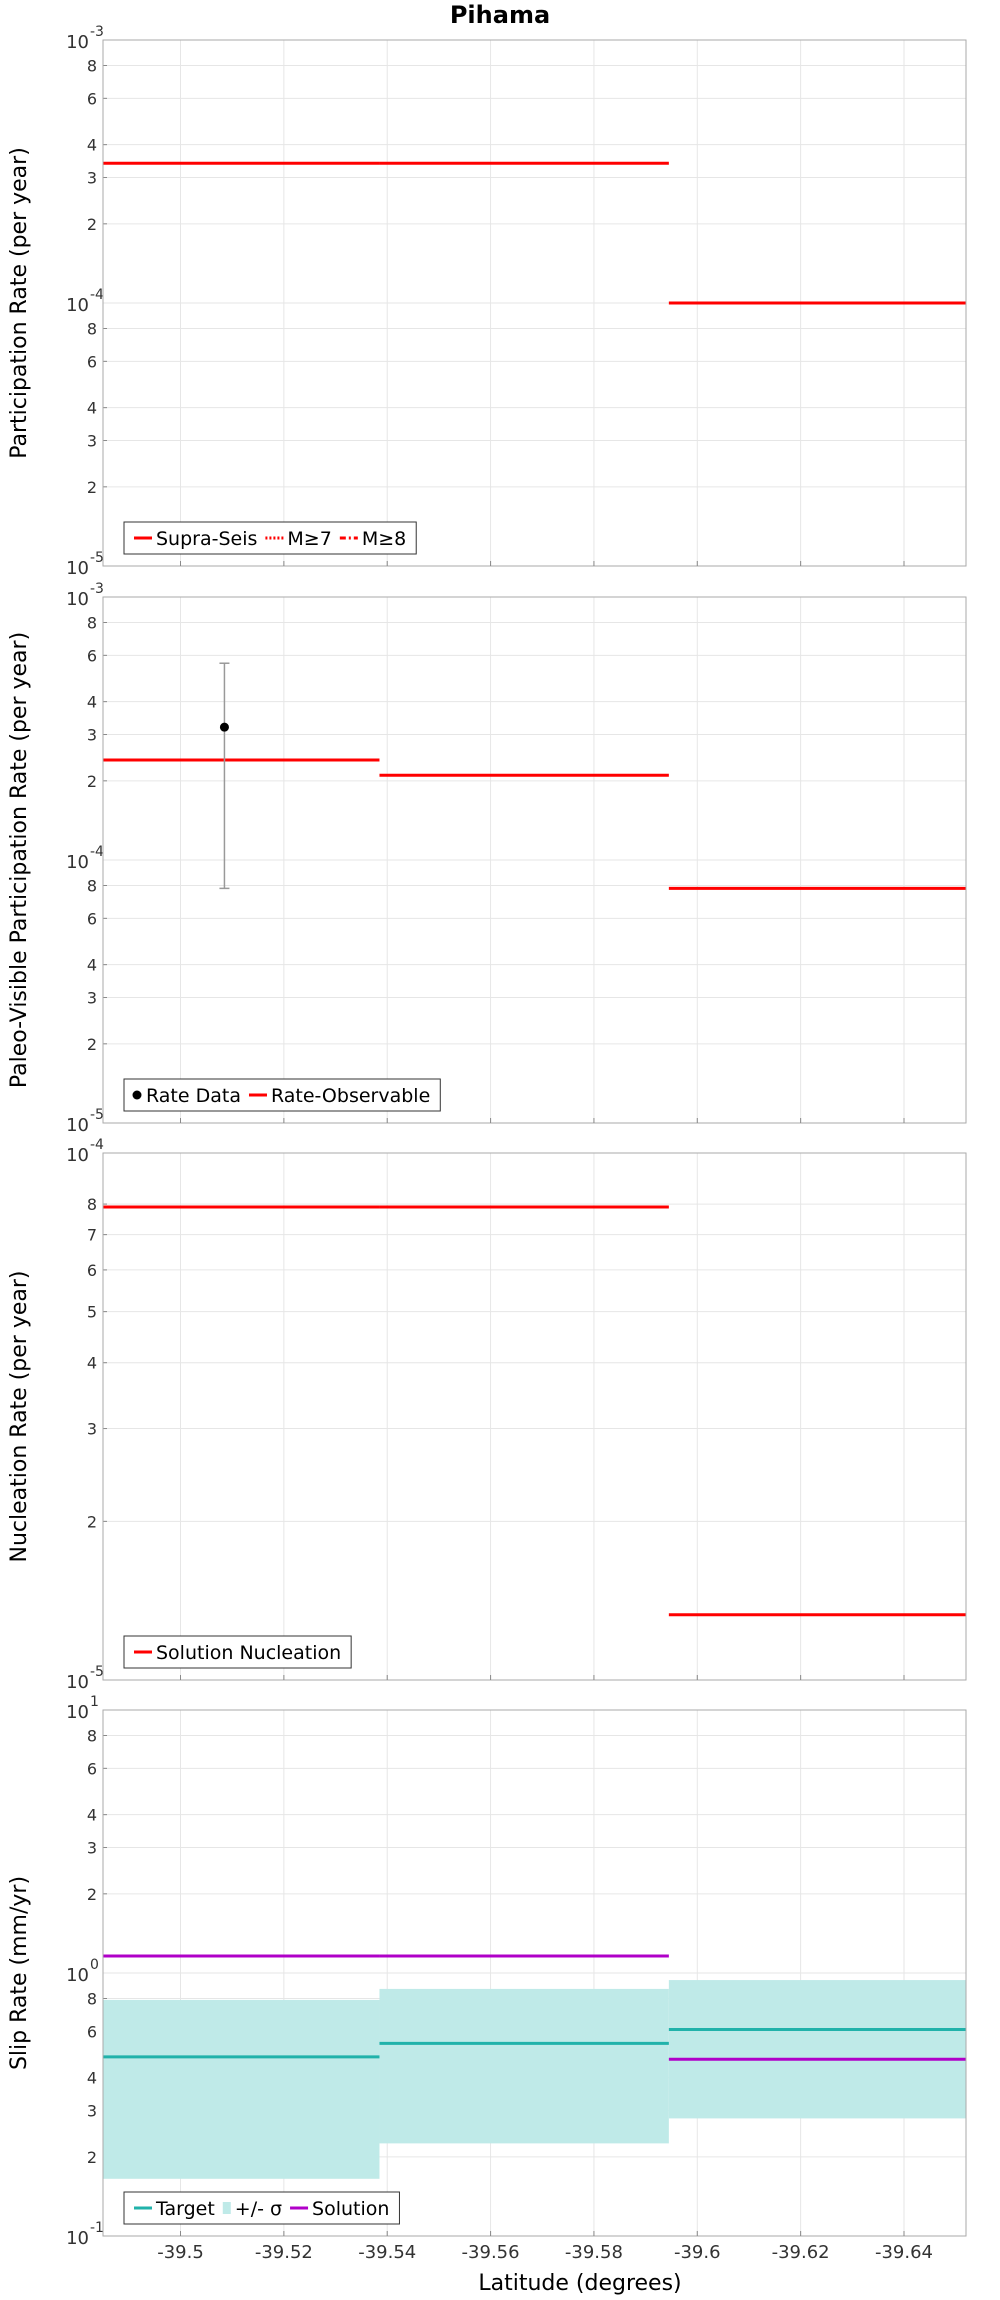 The image size is (1000, 2300). I want to click on legend-entry: Solution Nucleation, so click(248, 1653).